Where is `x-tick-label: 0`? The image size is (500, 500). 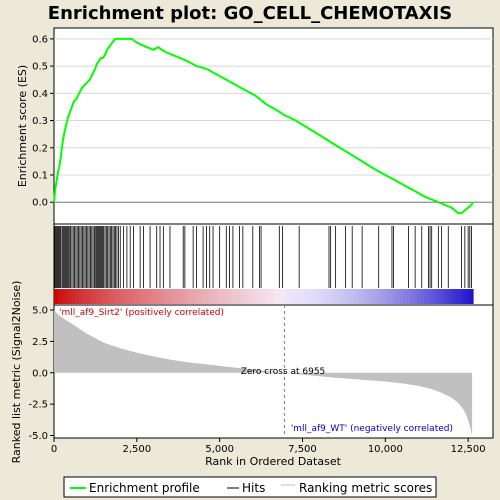 x-tick-label: 0 is located at coordinates (54, 449).